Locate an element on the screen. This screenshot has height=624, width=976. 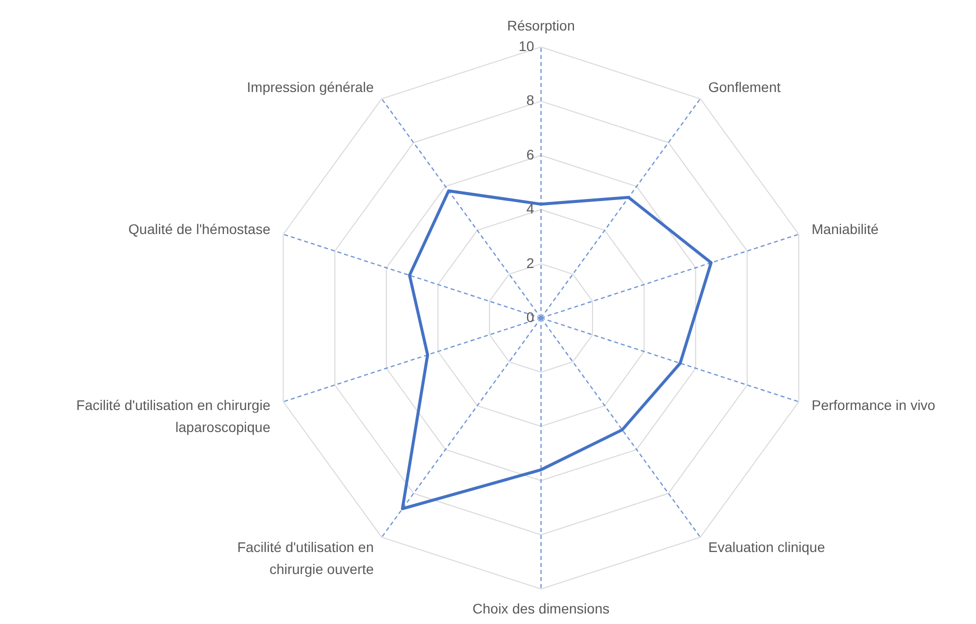
spoke-label: Performance in vivo is located at coordinates (874, 404).